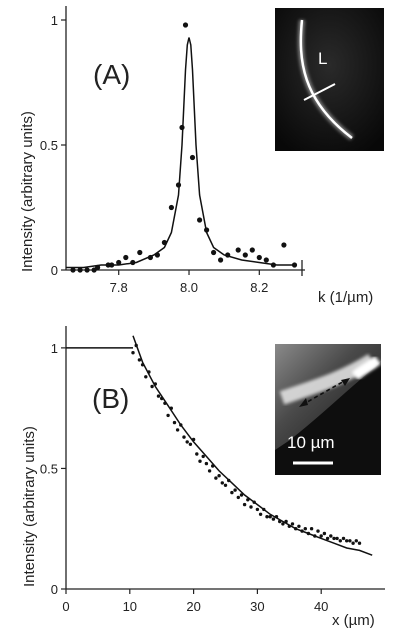  I want to click on panel-b-x-tick-label: 10, so click(130, 606).